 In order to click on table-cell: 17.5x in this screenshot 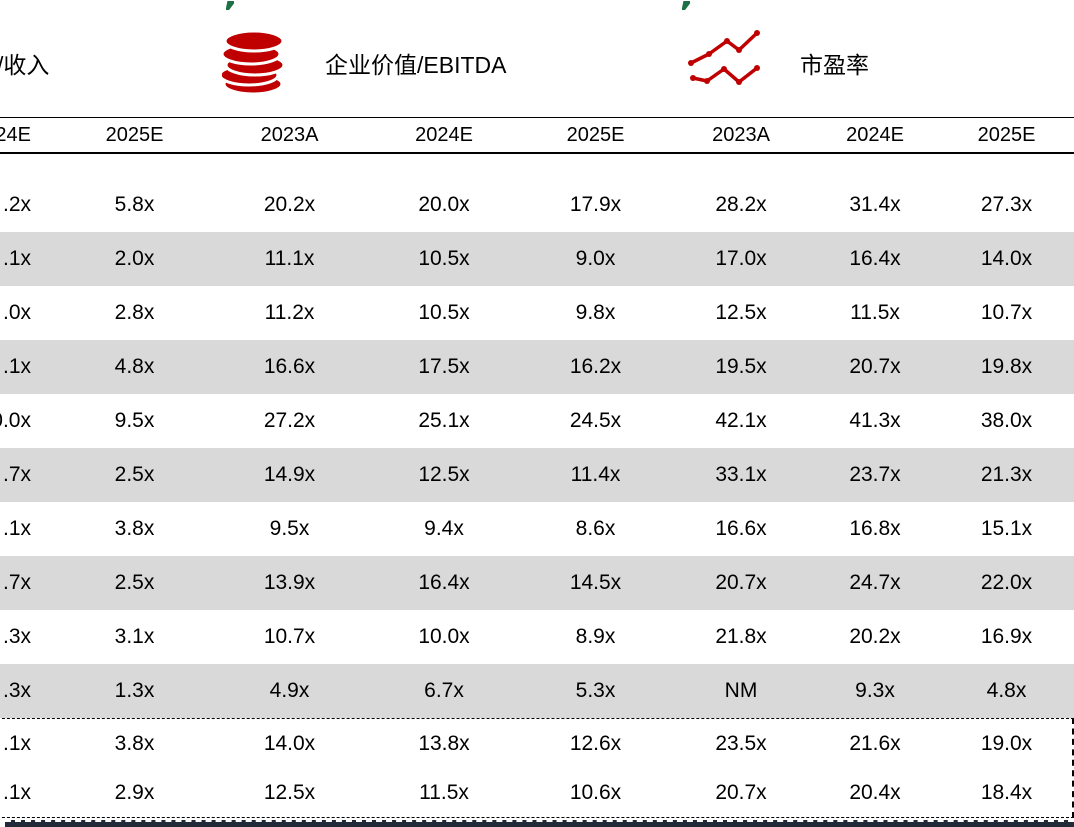, I will do `click(444, 366)`.